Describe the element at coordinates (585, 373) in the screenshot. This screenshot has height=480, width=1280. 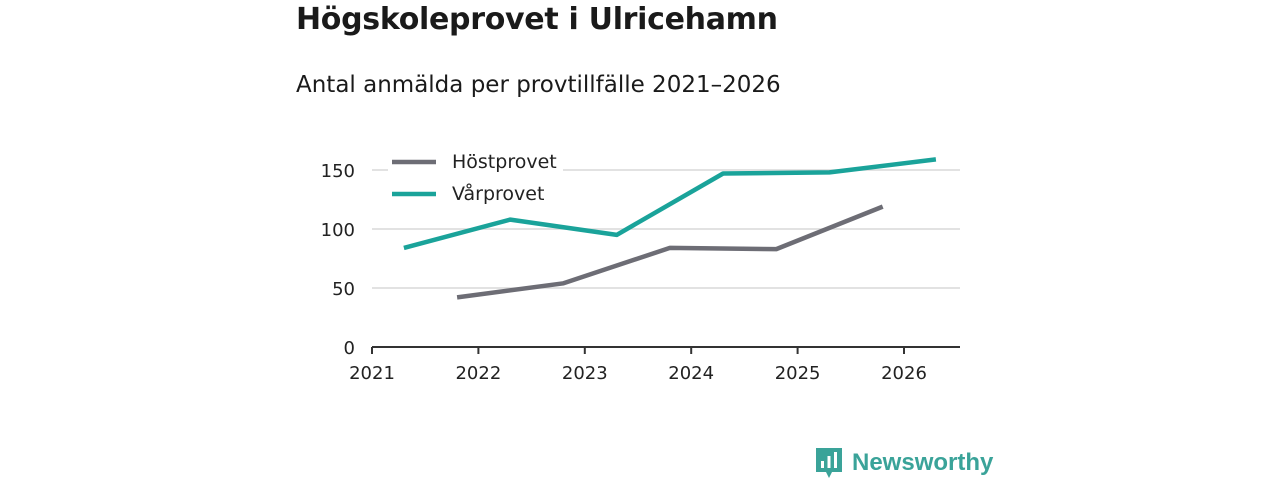
I see `x-tick-label: 2023` at that location.